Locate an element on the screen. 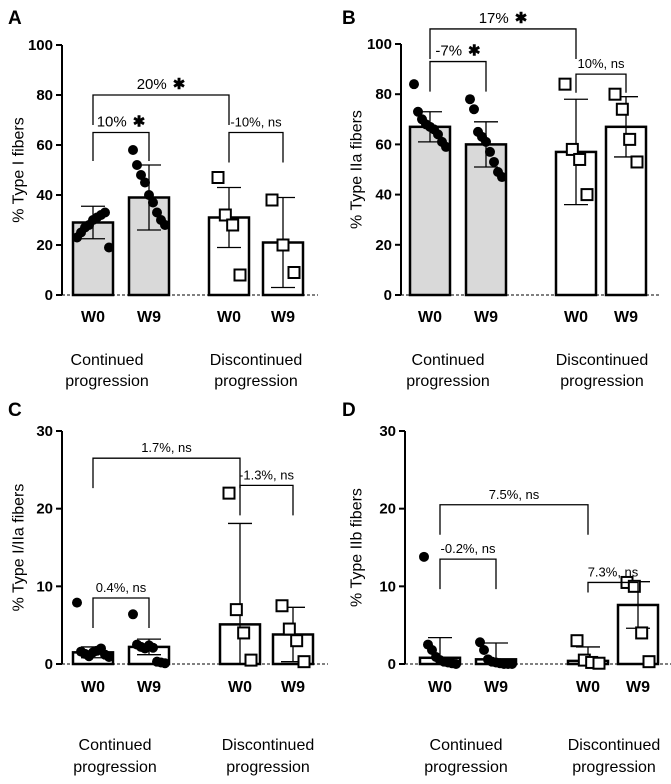 This screenshot has width=671, height=784. group-label-d-0-line1: Continued is located at coordinates (466, 745).